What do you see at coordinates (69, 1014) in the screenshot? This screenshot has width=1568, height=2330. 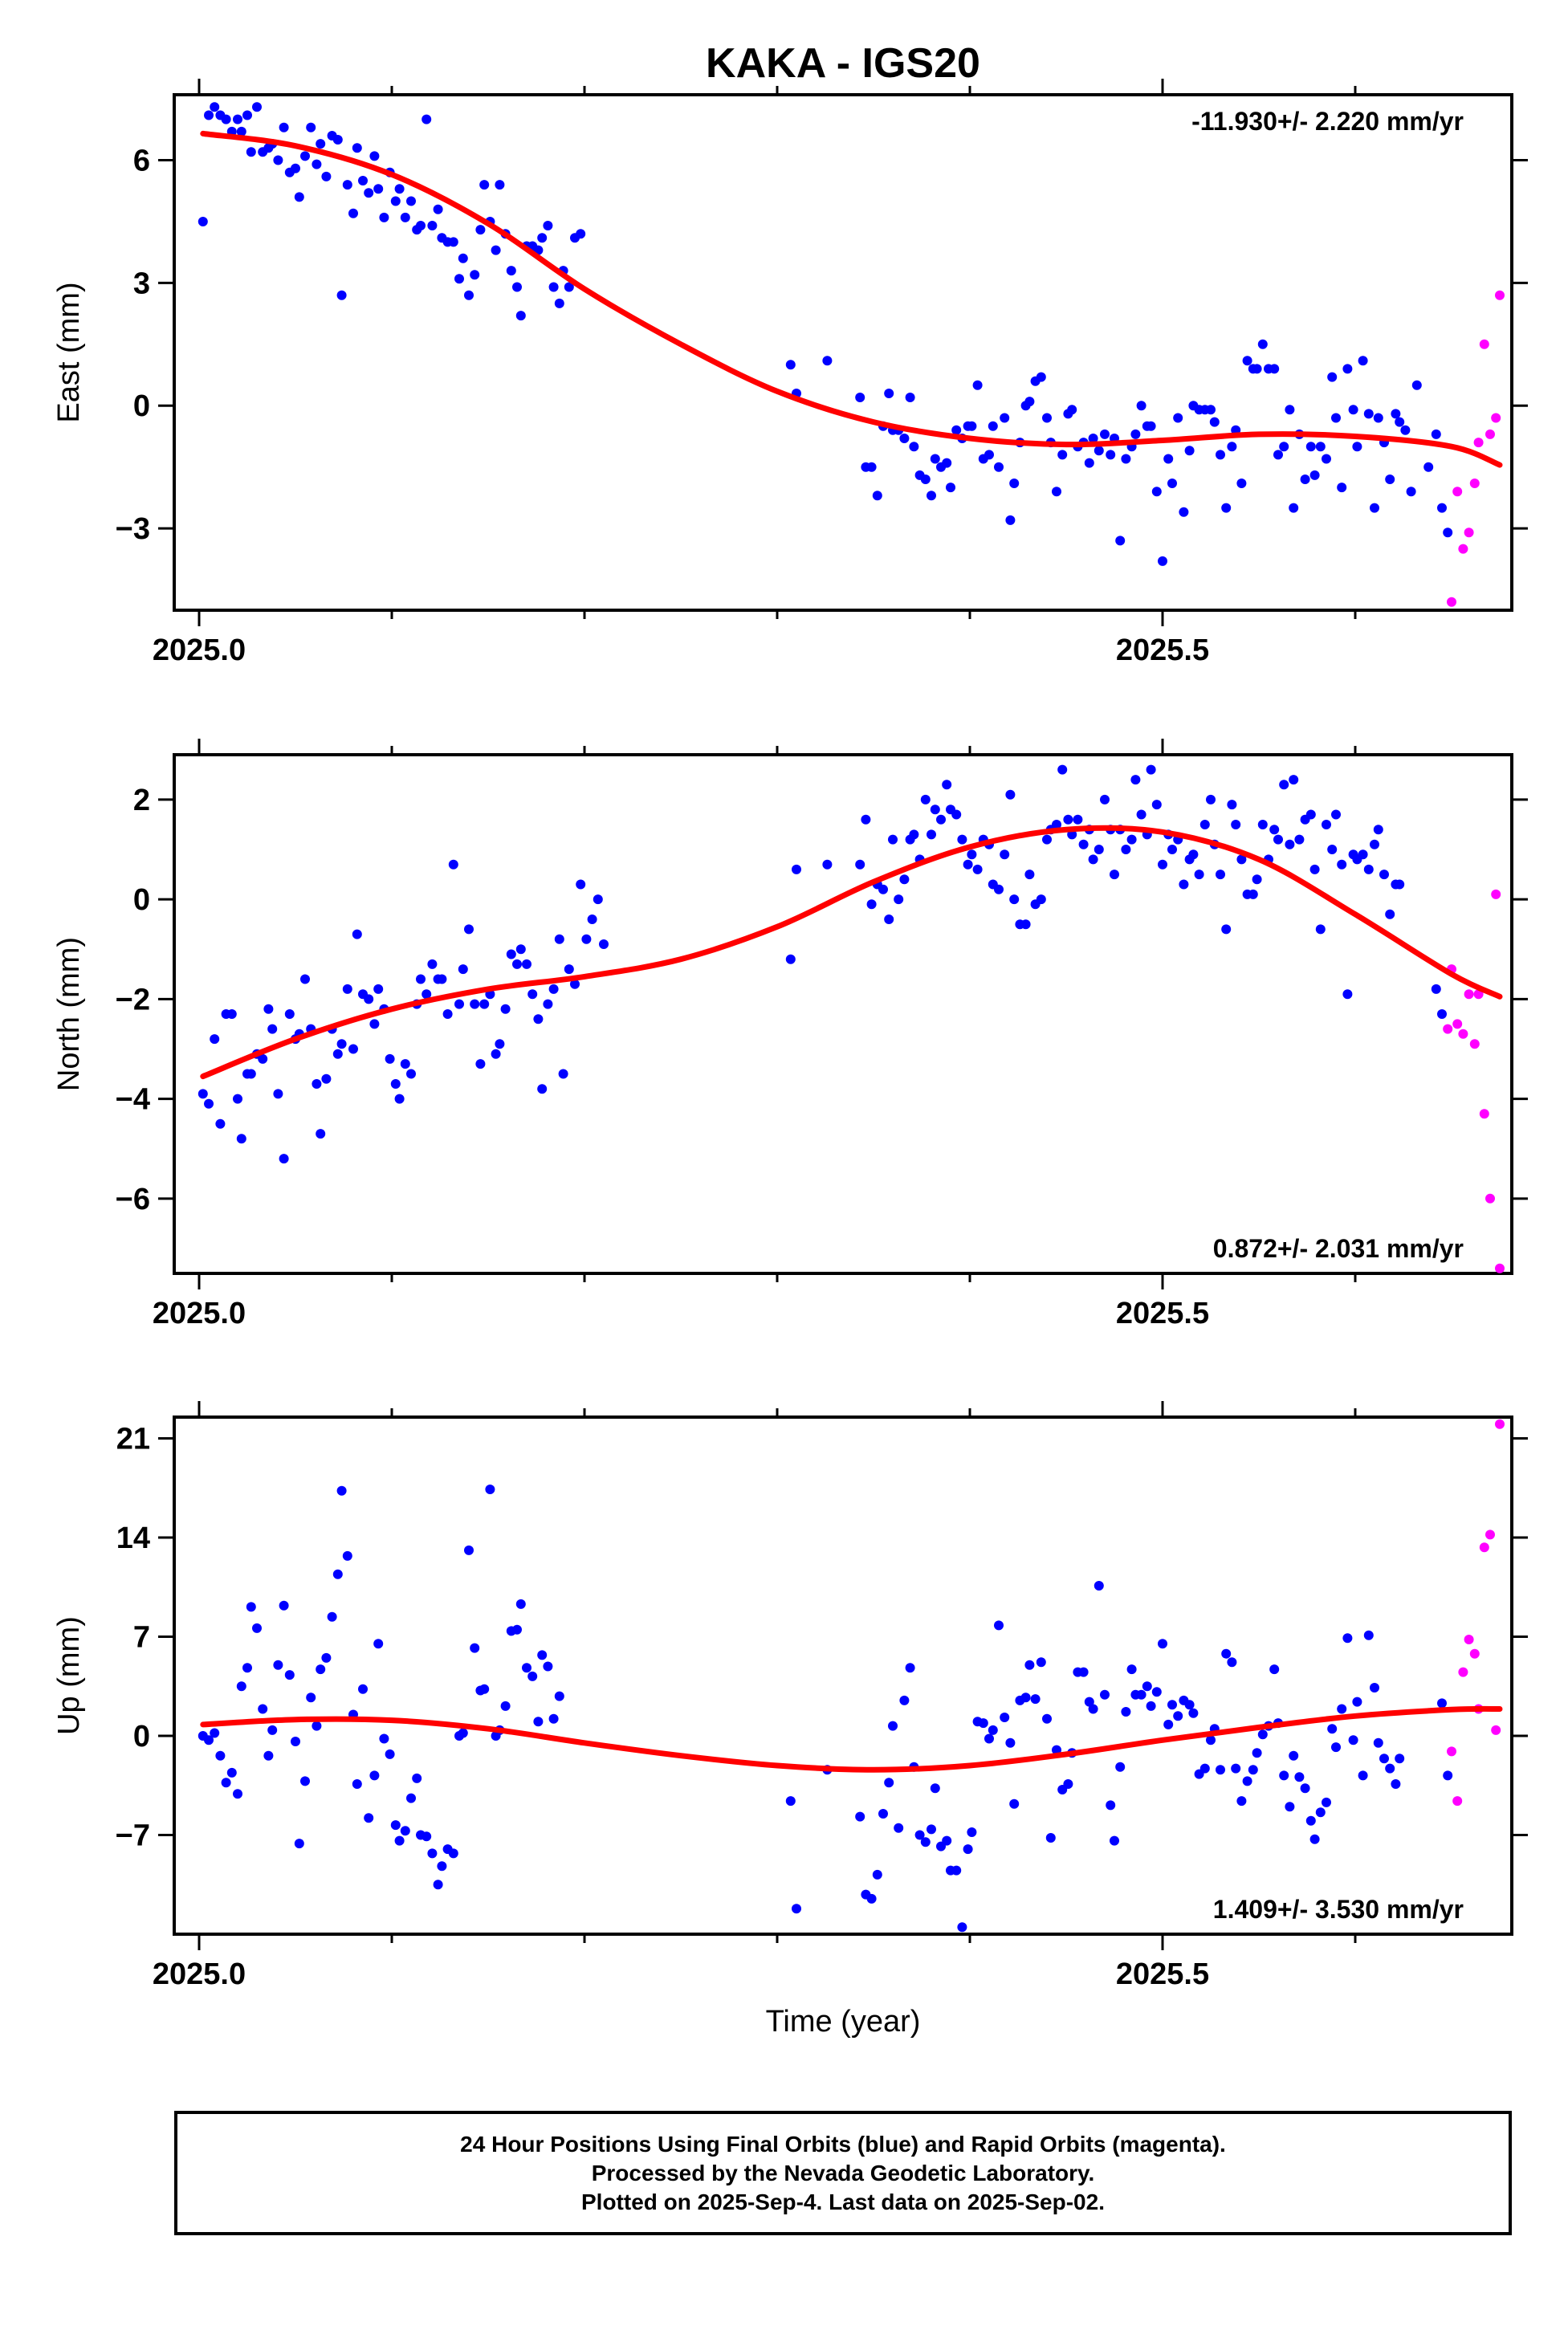 I see `y-axis-label: North (mm)` at bounding box center [69, 1014].